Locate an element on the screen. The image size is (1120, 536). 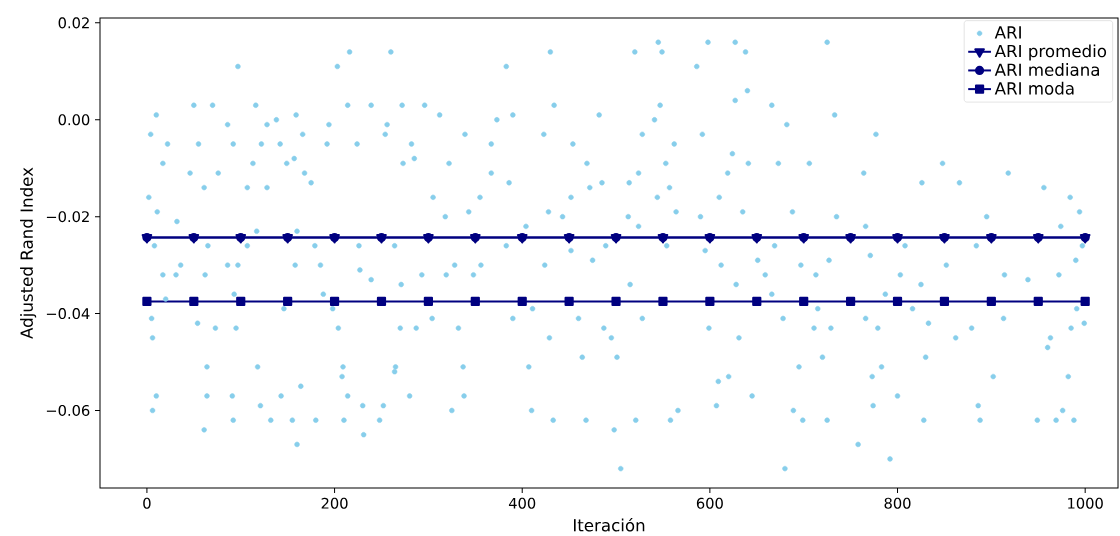
y-tick-label: 0.00 is located at coordinates (74, 120).